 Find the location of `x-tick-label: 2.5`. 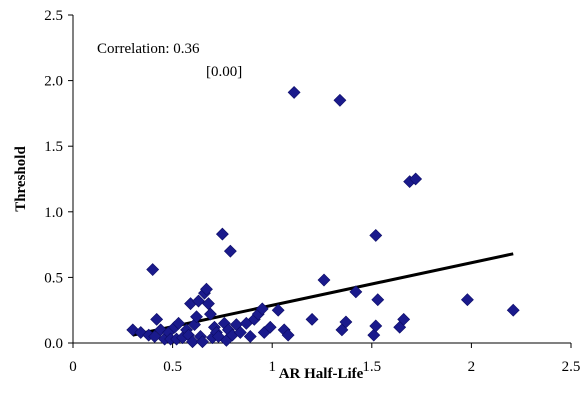

x-tick-label: 2.5 is located at coordinates (571, 367).